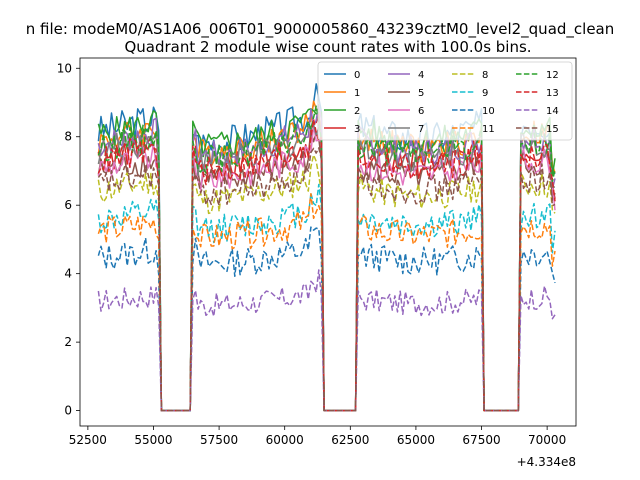 The height and width of the screenshot is (480, 640). I want to click on y-axis: 0 2 4 6 8 10, so click(68, 239).